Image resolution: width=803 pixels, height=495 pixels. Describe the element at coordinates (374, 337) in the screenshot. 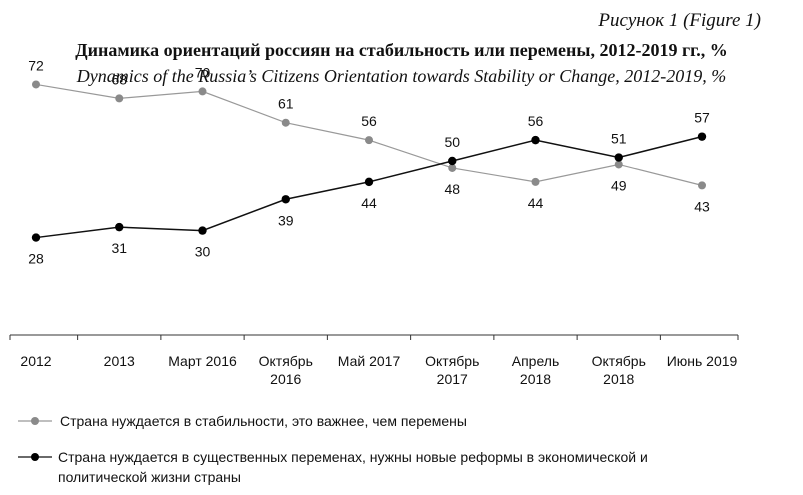

I see `x-tick-marks` at that location.